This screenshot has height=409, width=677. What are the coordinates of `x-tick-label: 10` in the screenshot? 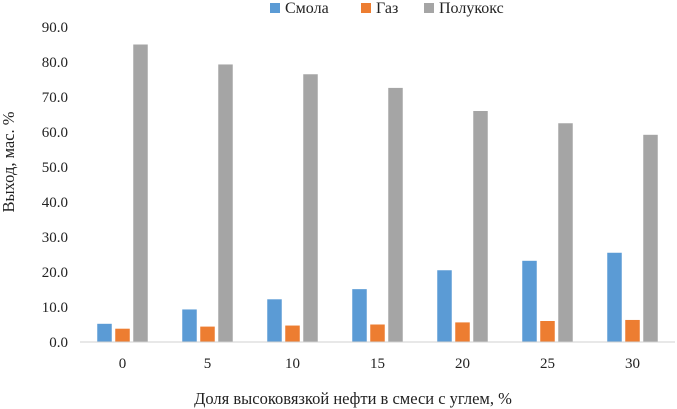 It's located at (292, 364).